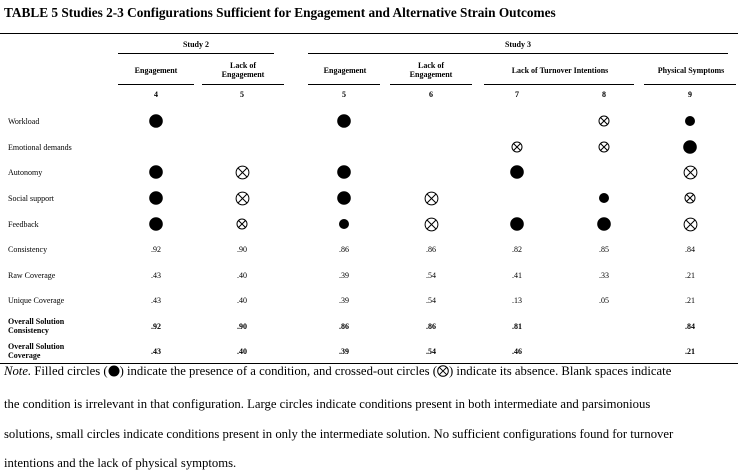 The width and height of the screenshot is (738, 476). I want to click on condition-label: Autonomy, so click(25, 172).